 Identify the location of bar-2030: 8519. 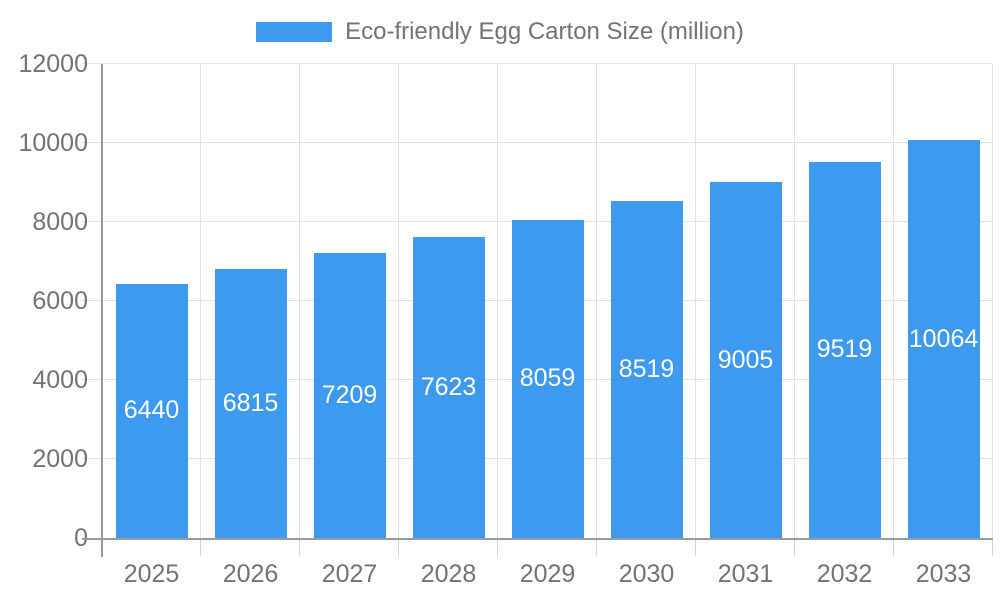
(646, 369).